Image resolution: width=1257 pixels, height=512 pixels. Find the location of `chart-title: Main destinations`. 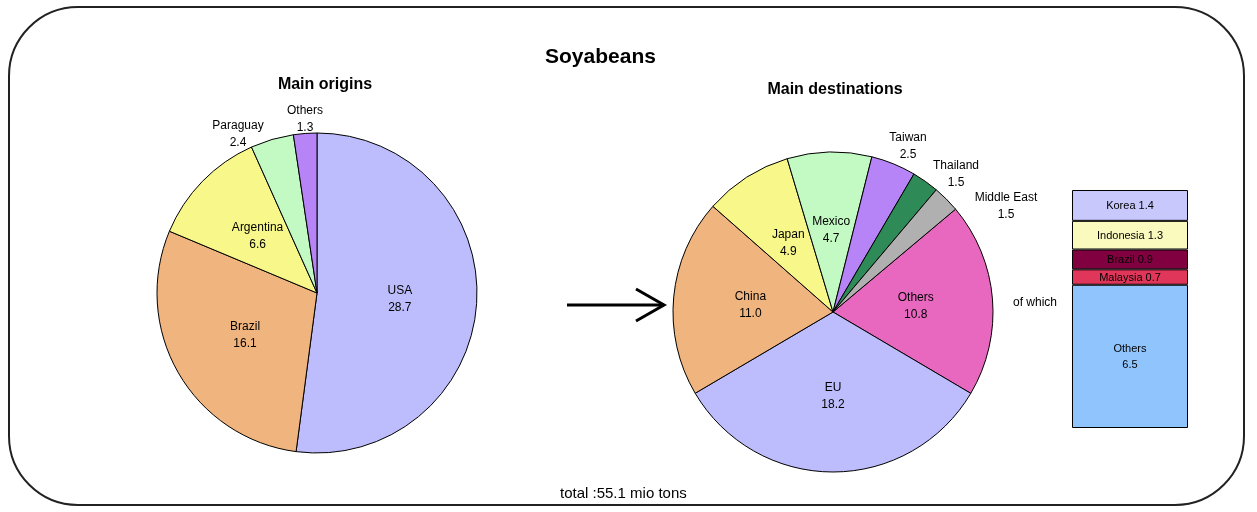

chart-title: Main destinations is located at coordinates (835, 88).